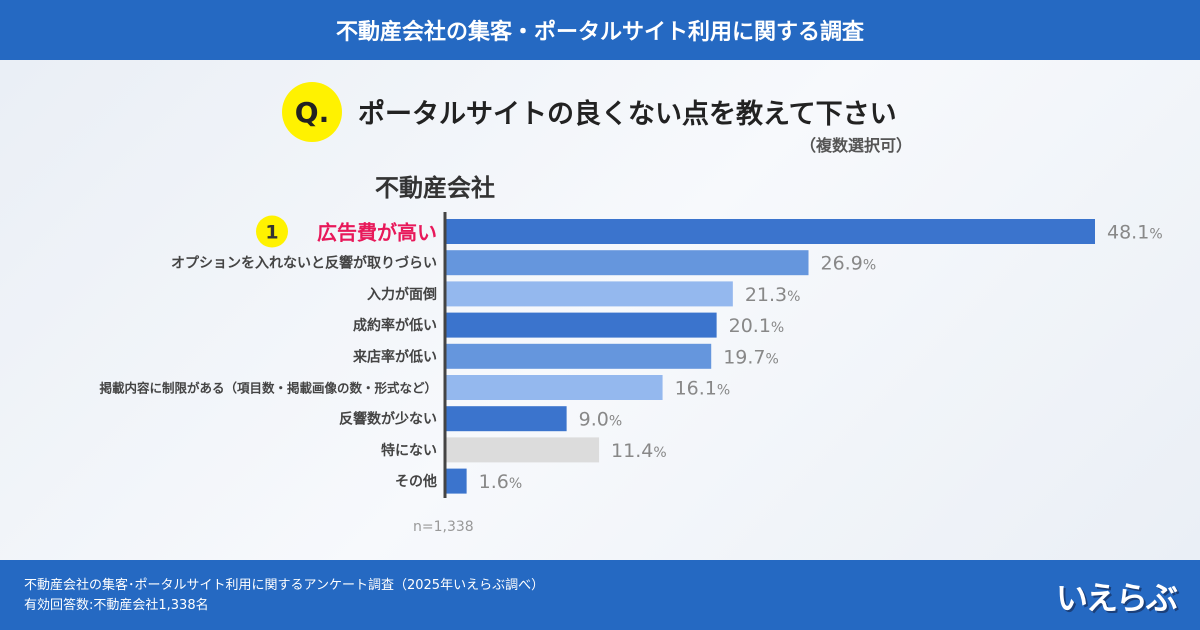 The image size is (1200, 630). What do you see at coordinates (627, 114) in the screenshot?
I see `question-text: ポータルサイトの良くない点を教えて下さい` at bounding box center [627, 114].